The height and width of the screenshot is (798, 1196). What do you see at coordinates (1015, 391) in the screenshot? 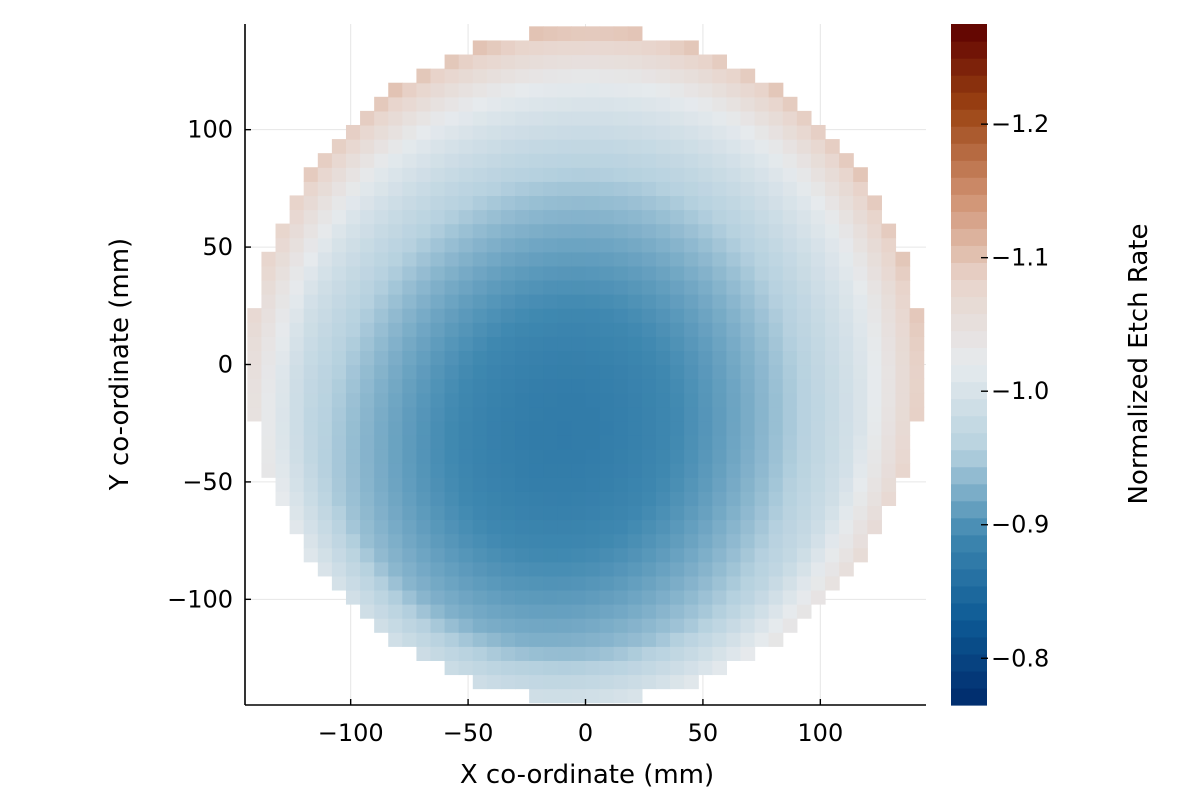
I see `colorbar-ticks: −0.8−0.9−1.0−1.1−1.2` at bounding box center [1015, 391].